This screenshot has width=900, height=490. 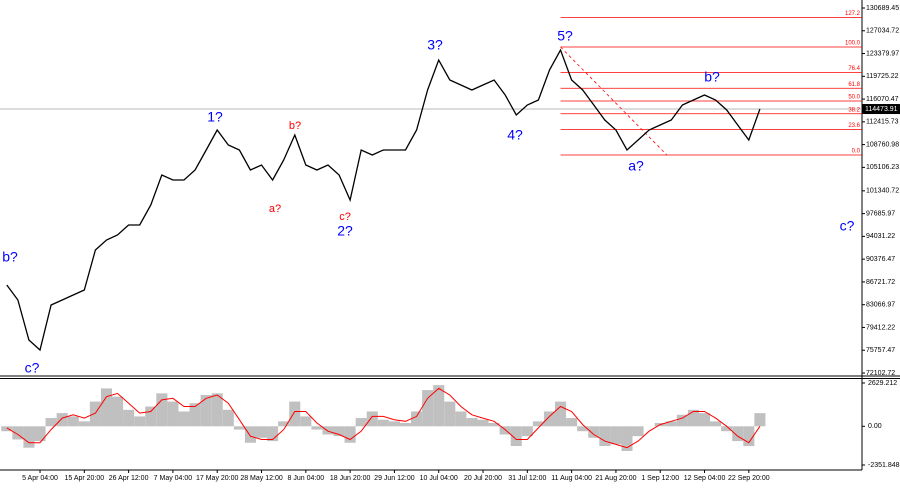 What do you see at coordinates (84, 478) in the screenshot?
I see `x-tick-label: 15 Apr 20:00` at bounding box center [84, 478].